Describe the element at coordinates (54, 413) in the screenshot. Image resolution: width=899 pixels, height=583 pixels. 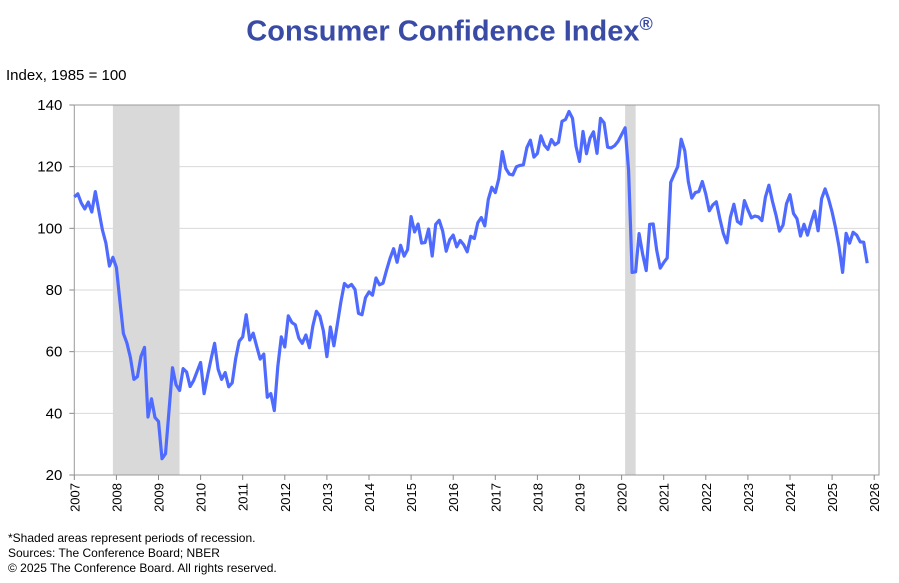
I see `y-tick-label: 40` at that location.